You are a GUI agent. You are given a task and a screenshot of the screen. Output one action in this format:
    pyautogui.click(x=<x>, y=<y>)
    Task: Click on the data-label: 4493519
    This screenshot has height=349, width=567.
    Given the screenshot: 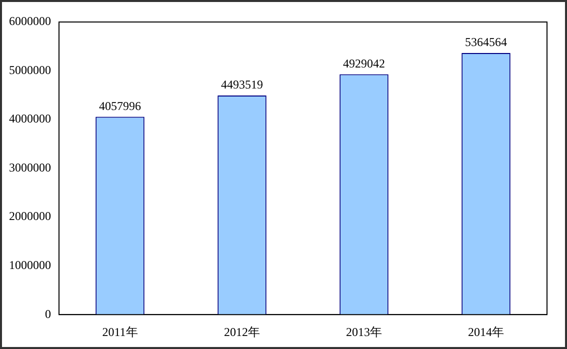 What is the action you would take?
    pyautogui.click(x=242, y=85)
    